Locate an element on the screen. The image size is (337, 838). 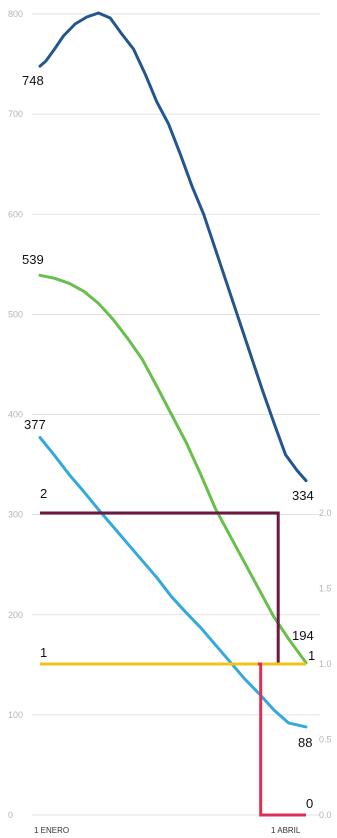
y-tick-label-left: 100 is located at coordinates (15, 715).